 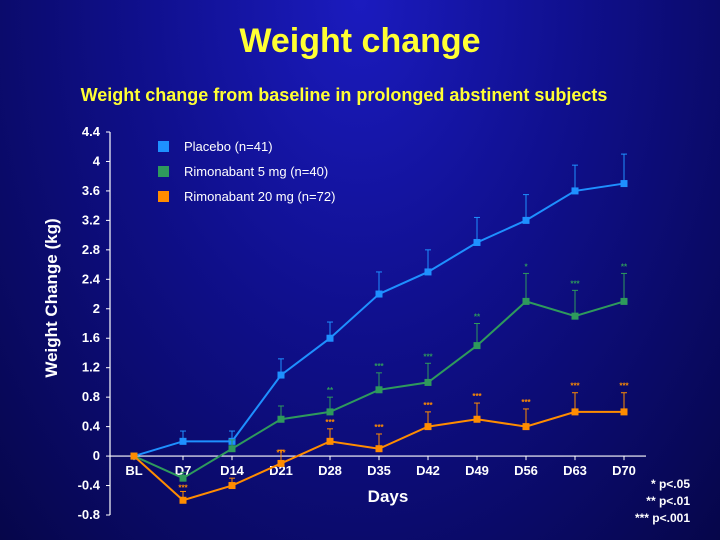 What do you see at coordinates (91, 367) in the screenshot?
I see `y-tick-label: 1.2` at bounding box center [91, 367].